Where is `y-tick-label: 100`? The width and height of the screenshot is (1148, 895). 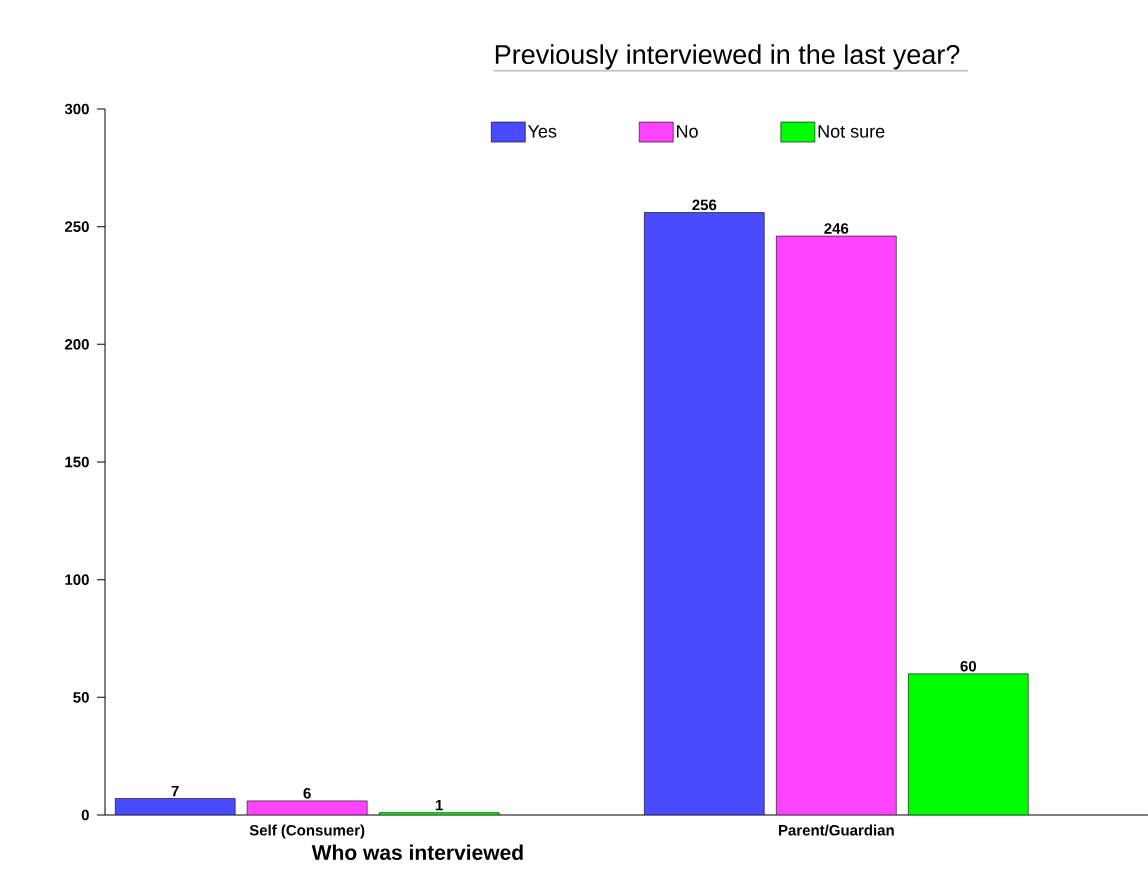
y-tick-label: 100 is located at coordinates (77, 579).